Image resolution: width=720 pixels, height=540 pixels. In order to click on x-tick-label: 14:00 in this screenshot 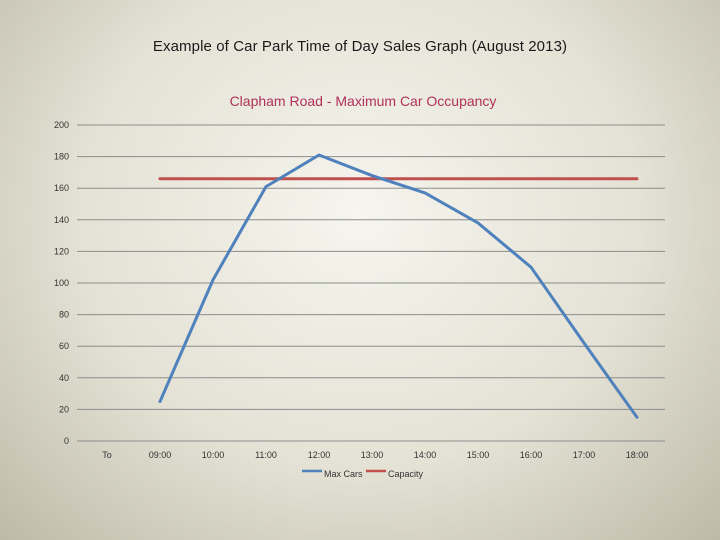, I will do `click(425, 455)`.